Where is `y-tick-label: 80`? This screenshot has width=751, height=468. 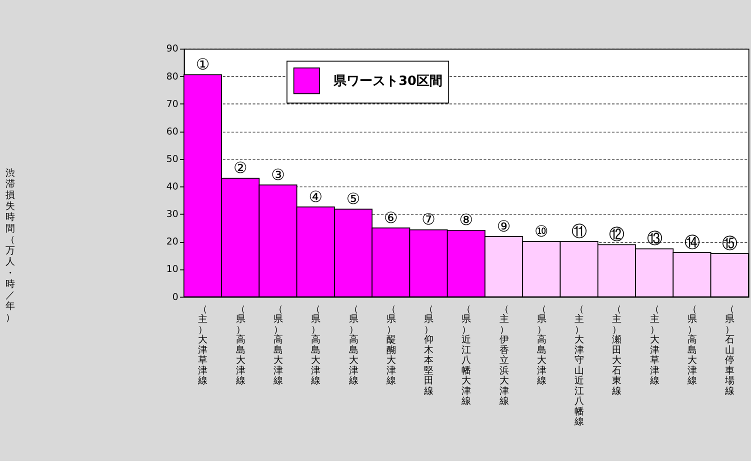 y-tick-label: 80 is located at coordinates (172, 76).